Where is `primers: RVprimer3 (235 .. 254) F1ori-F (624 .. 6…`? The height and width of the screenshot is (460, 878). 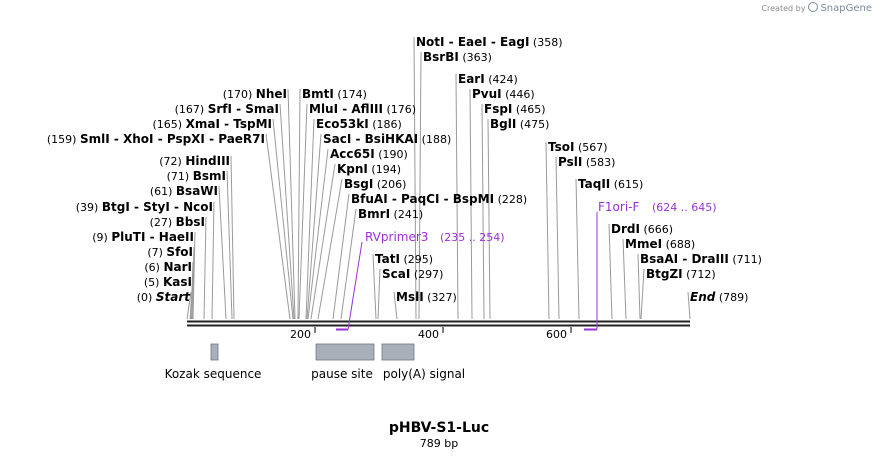 primers: RVprimer3 (235 .. 254) F1ori-F (624 .. 6… is located at coordinates (526, 265).